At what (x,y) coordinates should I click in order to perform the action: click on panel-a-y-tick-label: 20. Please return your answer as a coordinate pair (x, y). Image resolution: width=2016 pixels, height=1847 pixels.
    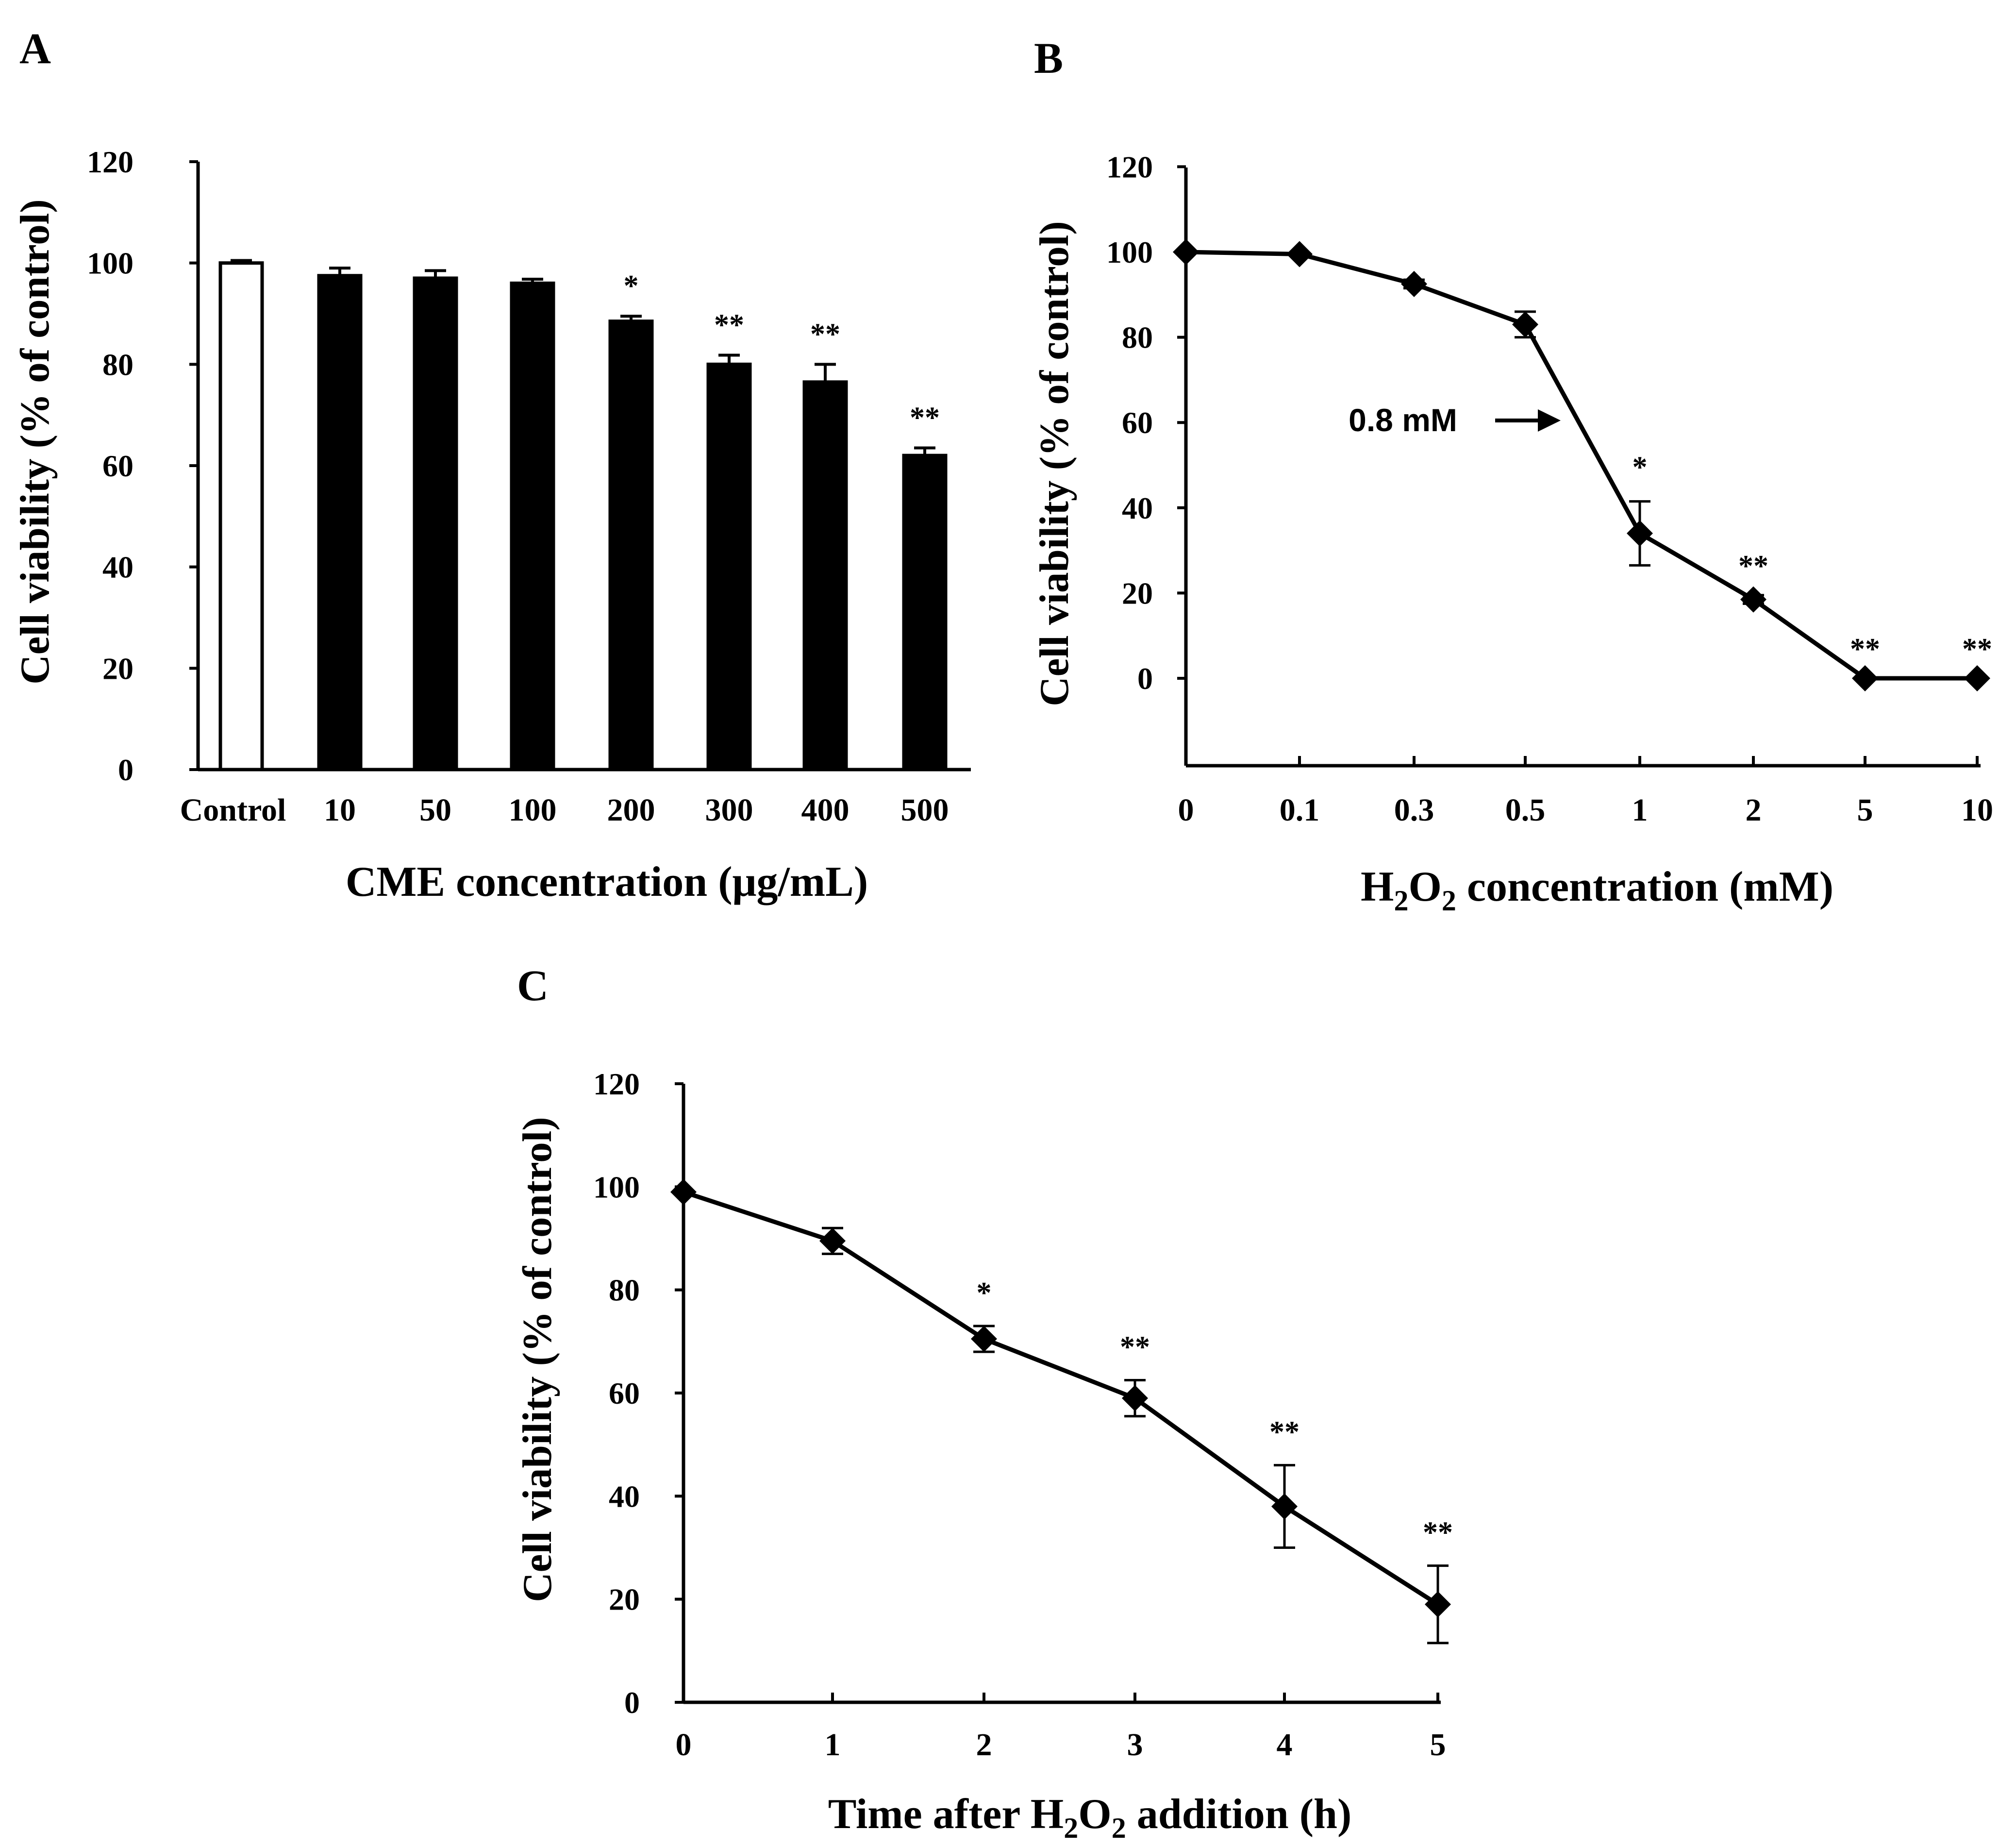
    Looking at the image, I should click on (117, 668).